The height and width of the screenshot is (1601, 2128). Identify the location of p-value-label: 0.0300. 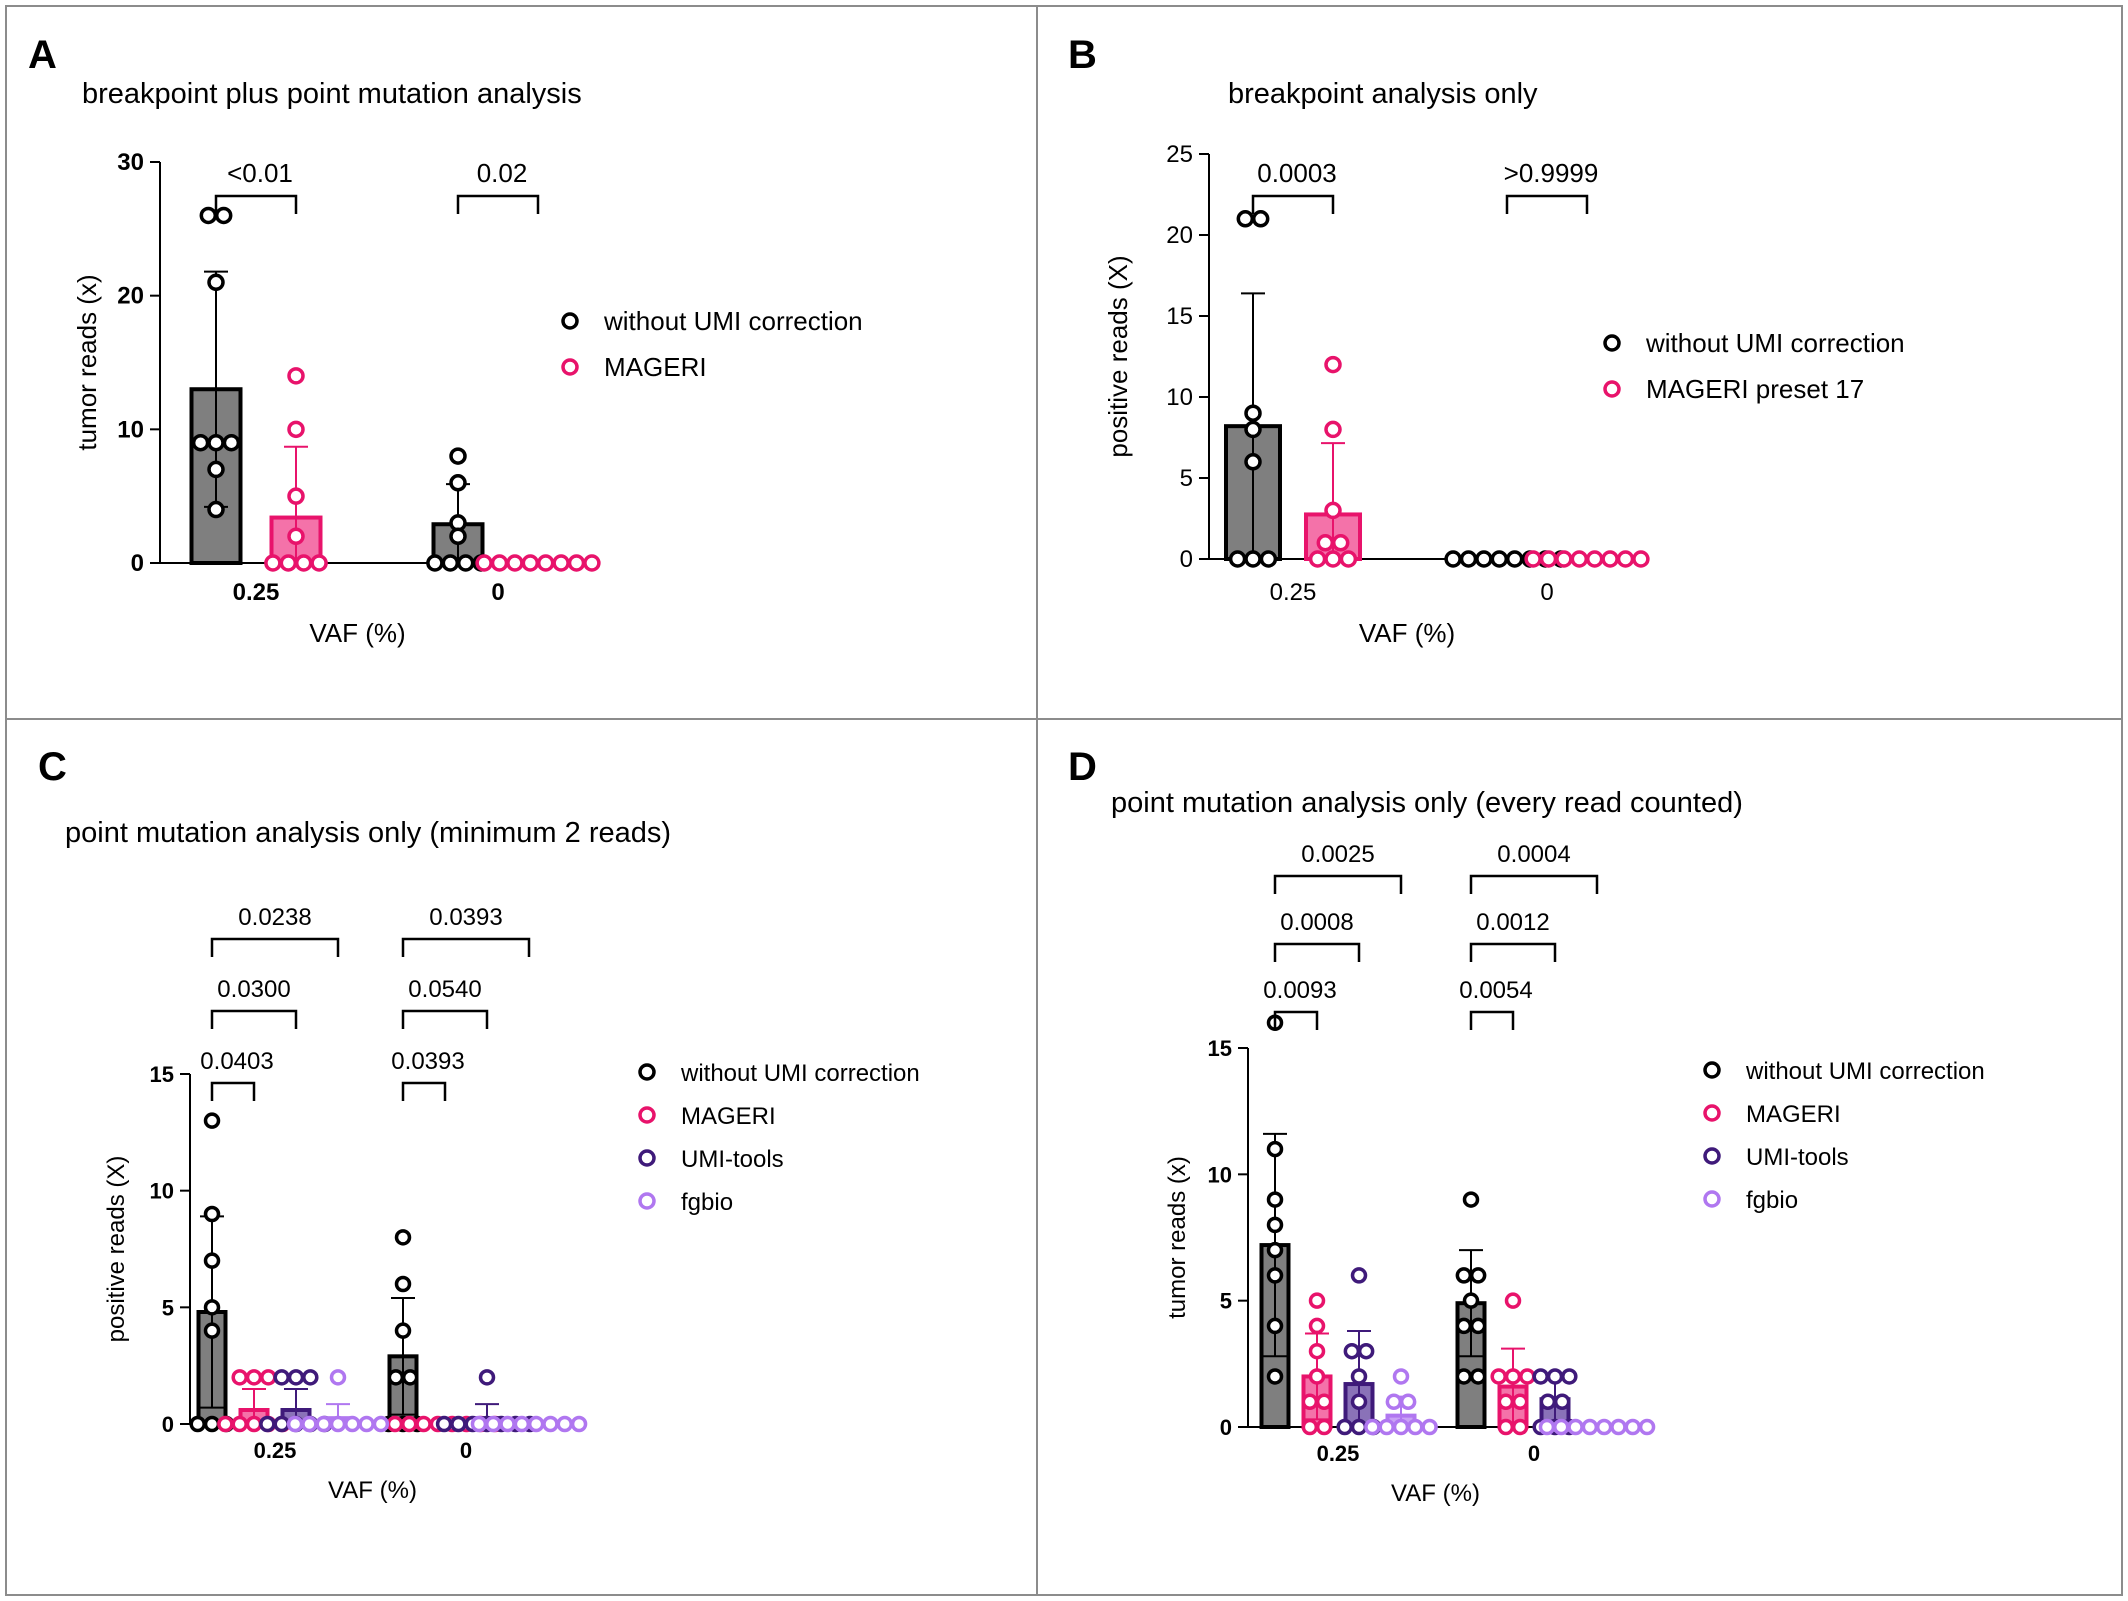
(253, 989).